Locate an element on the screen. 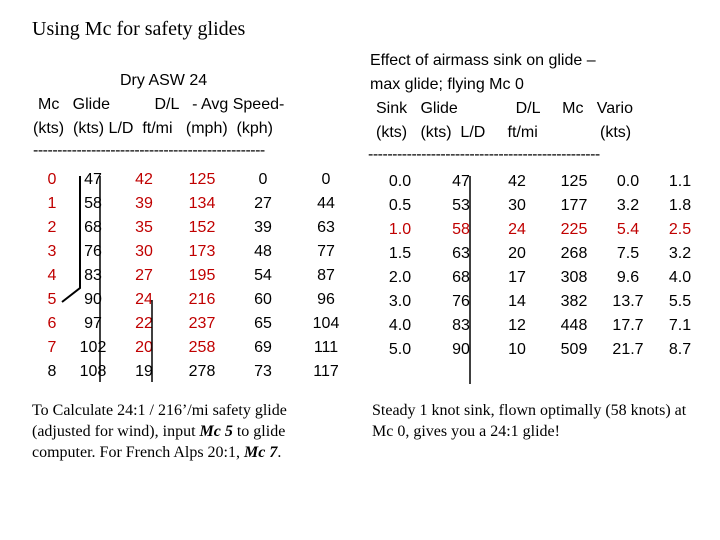 The image size is (720, 540). mc-cell: 0 is located at coordinates (52, 179).